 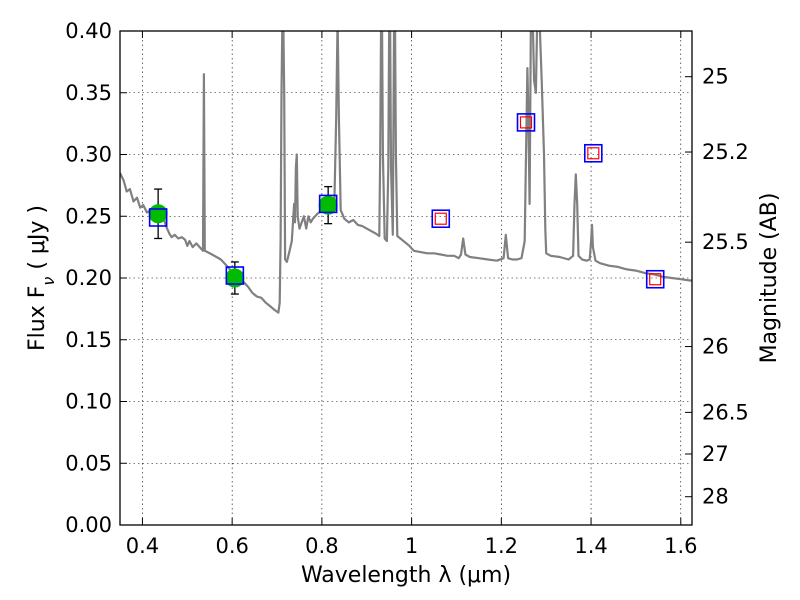 I want to click on right-axis-tick-label: 26.5, so click(x=725, y=412).